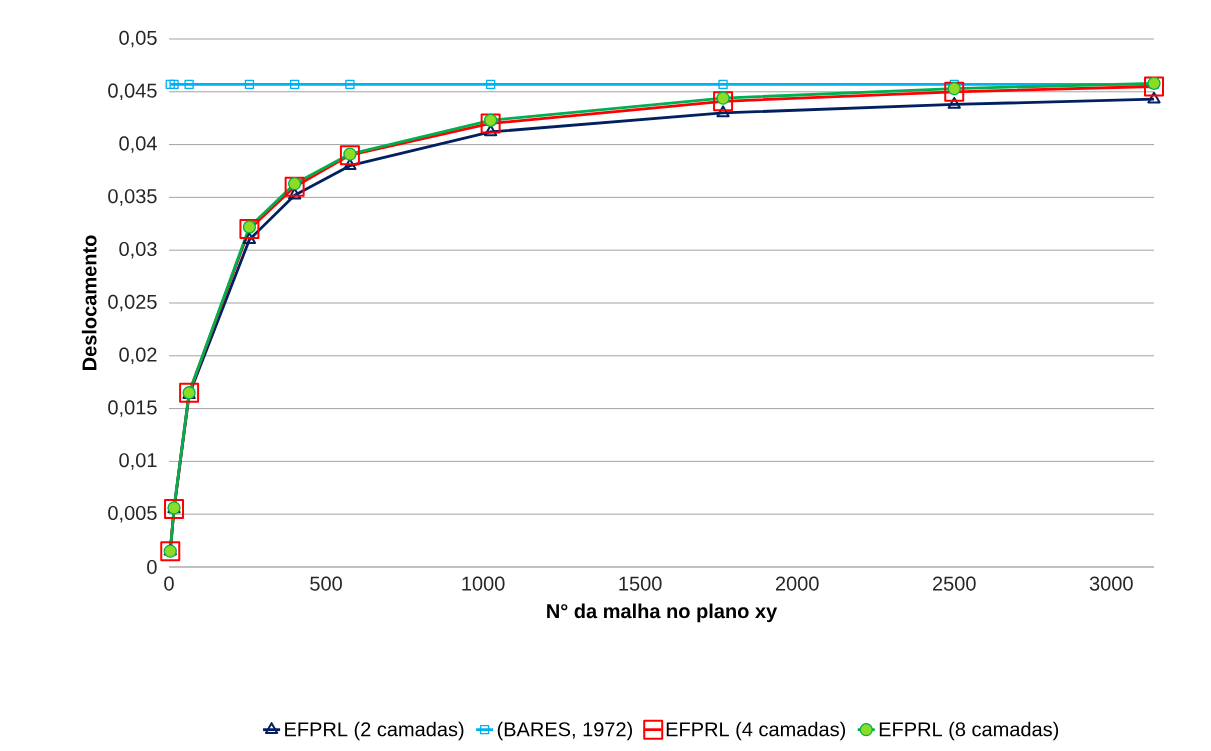  Describe the element at coordinates (138, 461) in the screenshot. I see `y-tick-label: 0,01` at that location.